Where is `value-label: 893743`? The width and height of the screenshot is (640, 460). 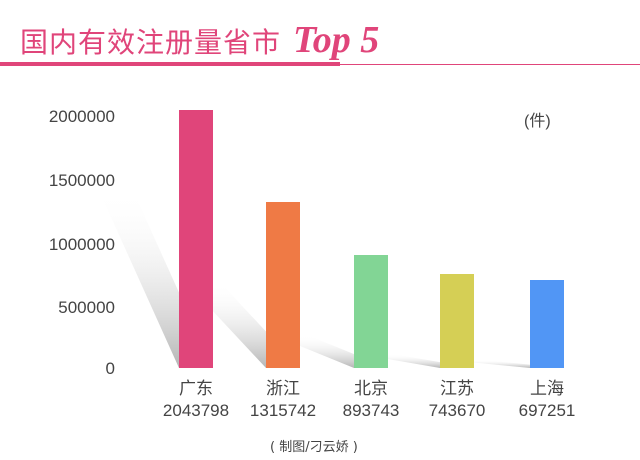
value-label: 893743 is located at coordinates (371, 410).